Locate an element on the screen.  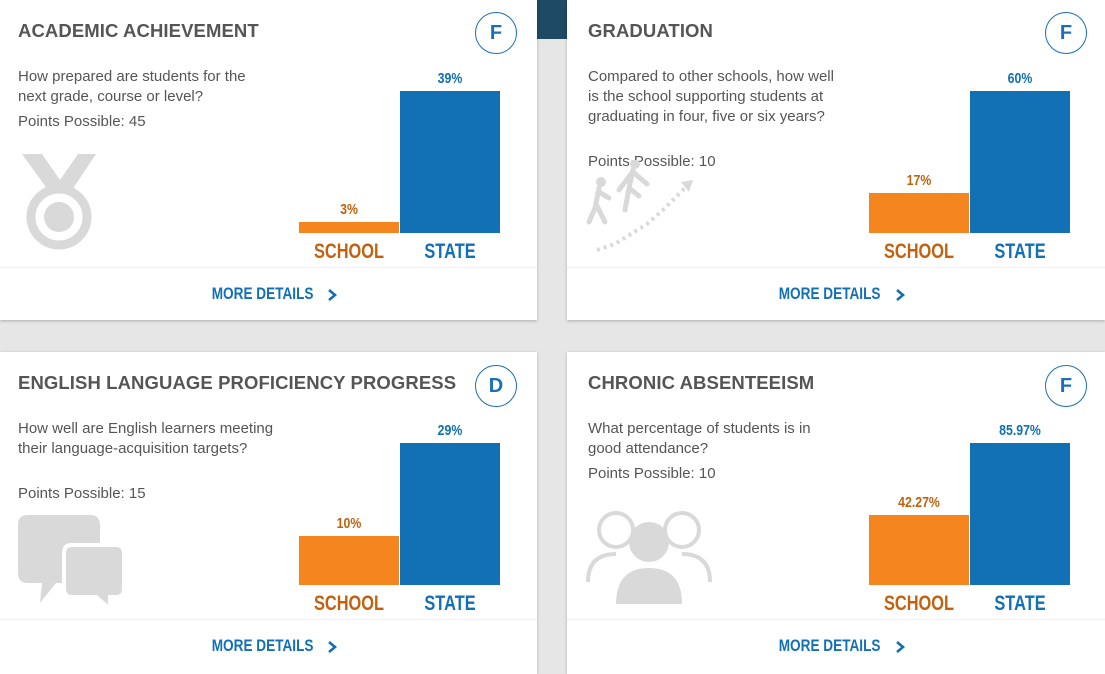
value-label-school: 3% is located at coordinates (349, 209).